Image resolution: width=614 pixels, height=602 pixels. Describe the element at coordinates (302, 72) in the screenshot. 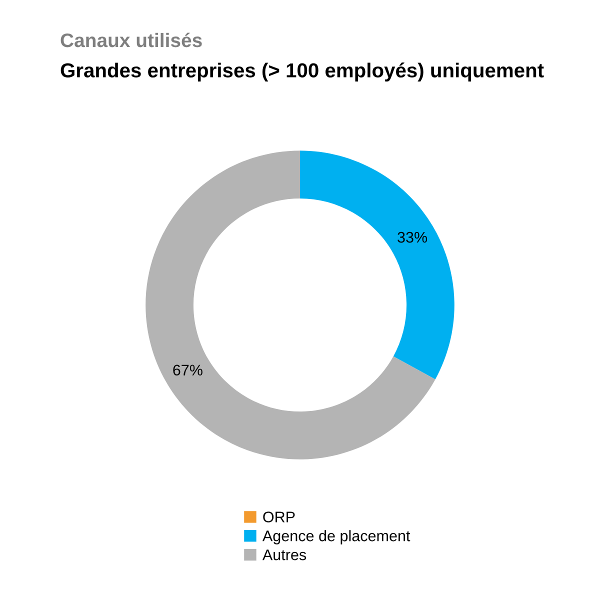

I see `chart-subtitle: Grandes entreprises (> 100 employés) uniquement` at that location.